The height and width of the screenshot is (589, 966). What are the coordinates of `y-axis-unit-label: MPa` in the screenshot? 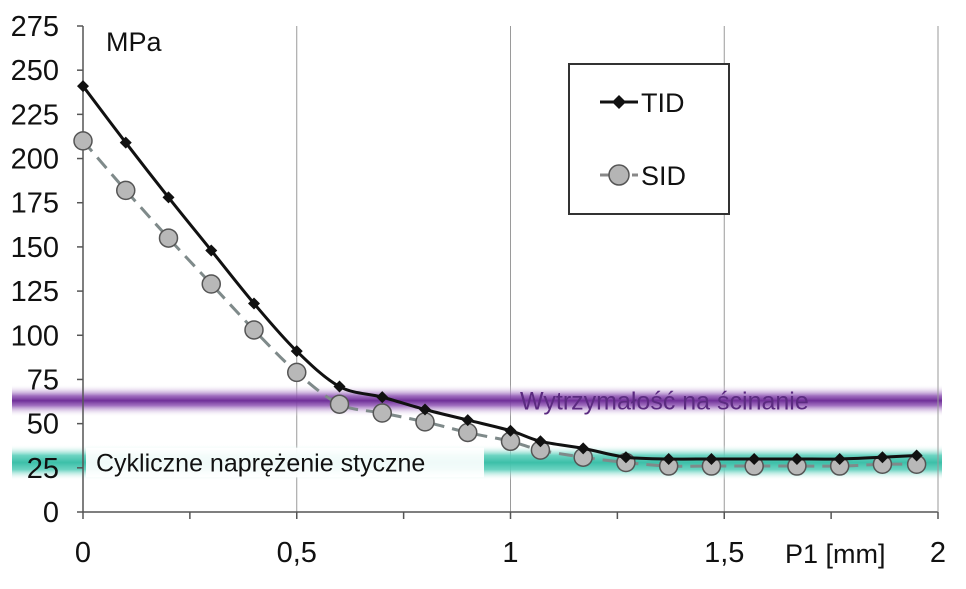 It's located at (134, 42).